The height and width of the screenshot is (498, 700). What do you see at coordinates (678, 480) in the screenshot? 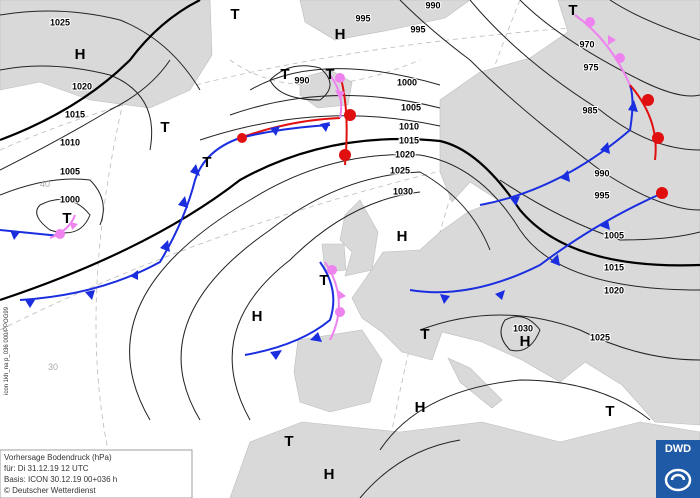
I see `logo-swirl` at bounding box center [678, 480].